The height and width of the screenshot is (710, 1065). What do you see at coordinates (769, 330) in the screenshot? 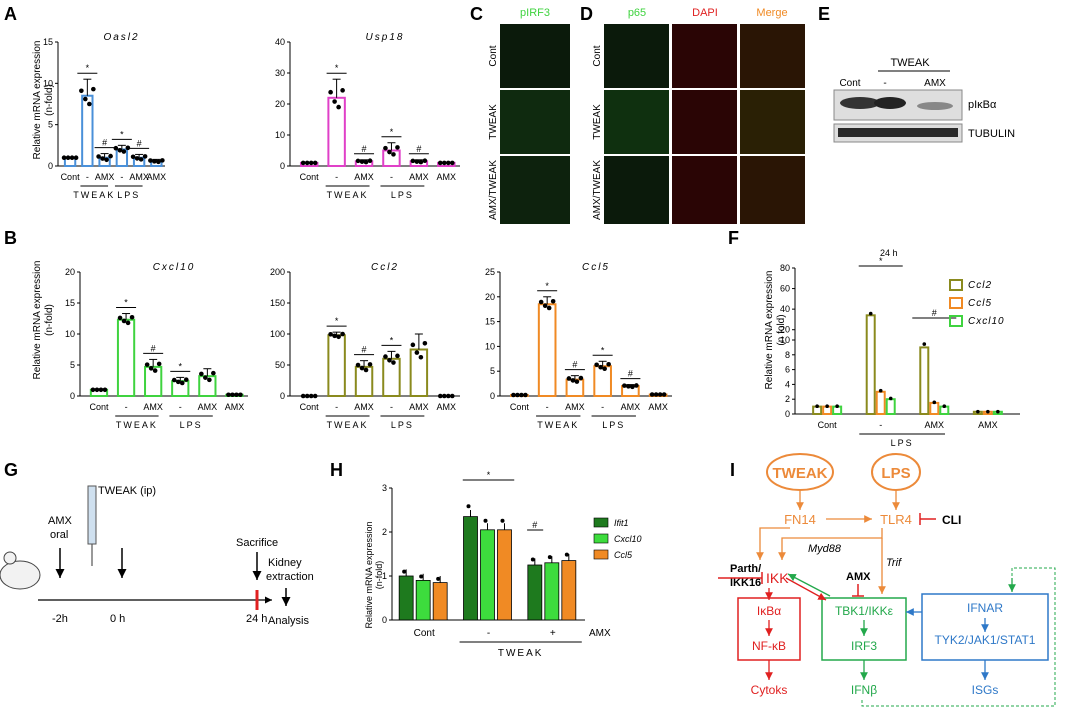
I see `panel-f-ylabel: Relative mRNA expression` at bounding box center [769, 330].